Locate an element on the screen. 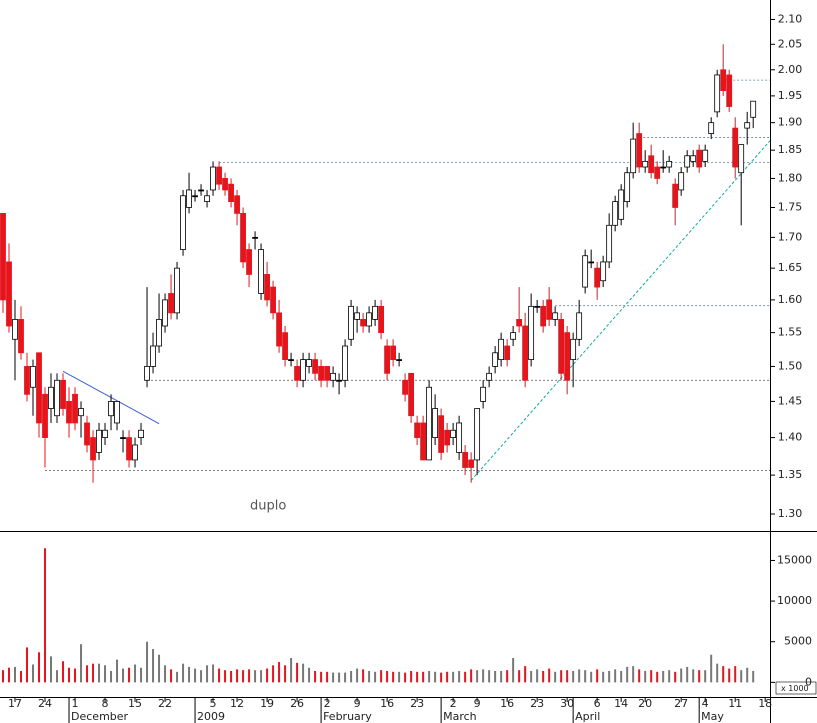  month-label: May is located at coordinates (712, 716).